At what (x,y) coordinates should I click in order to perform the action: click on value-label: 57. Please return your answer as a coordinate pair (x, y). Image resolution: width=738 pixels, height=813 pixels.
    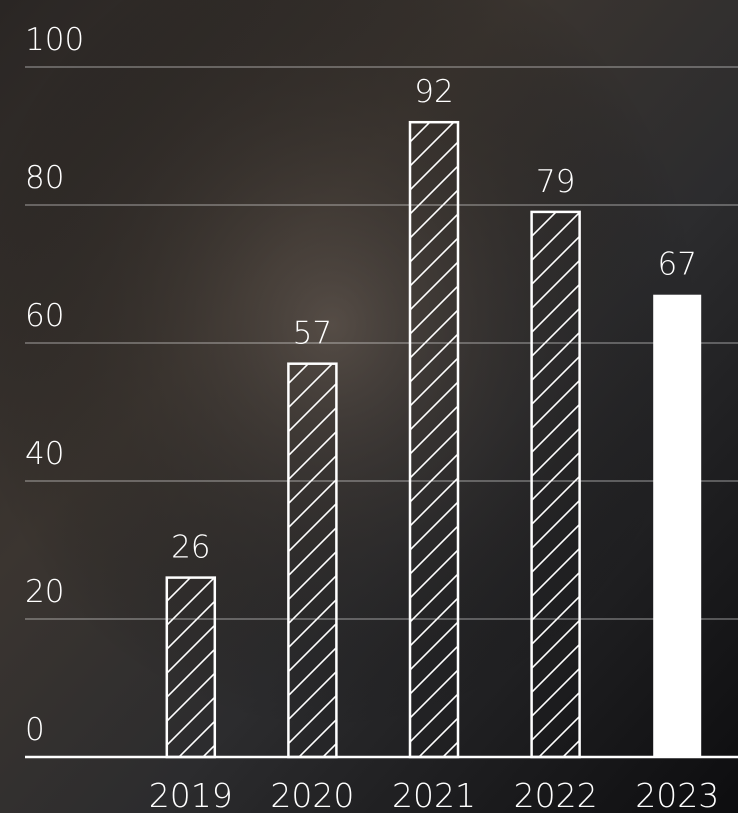
    Looking at the image, I should click on (312, 334).